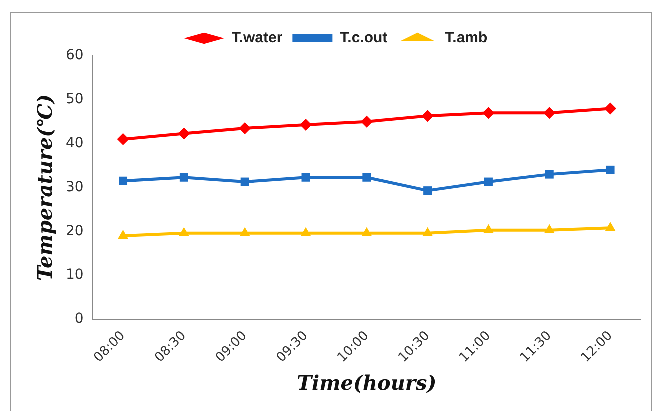 The height and width of the screenshot is (412, 654). Describe the element at coordinates (79, 319) in the screenshot. I see `y-tick-label: 0` at that location.